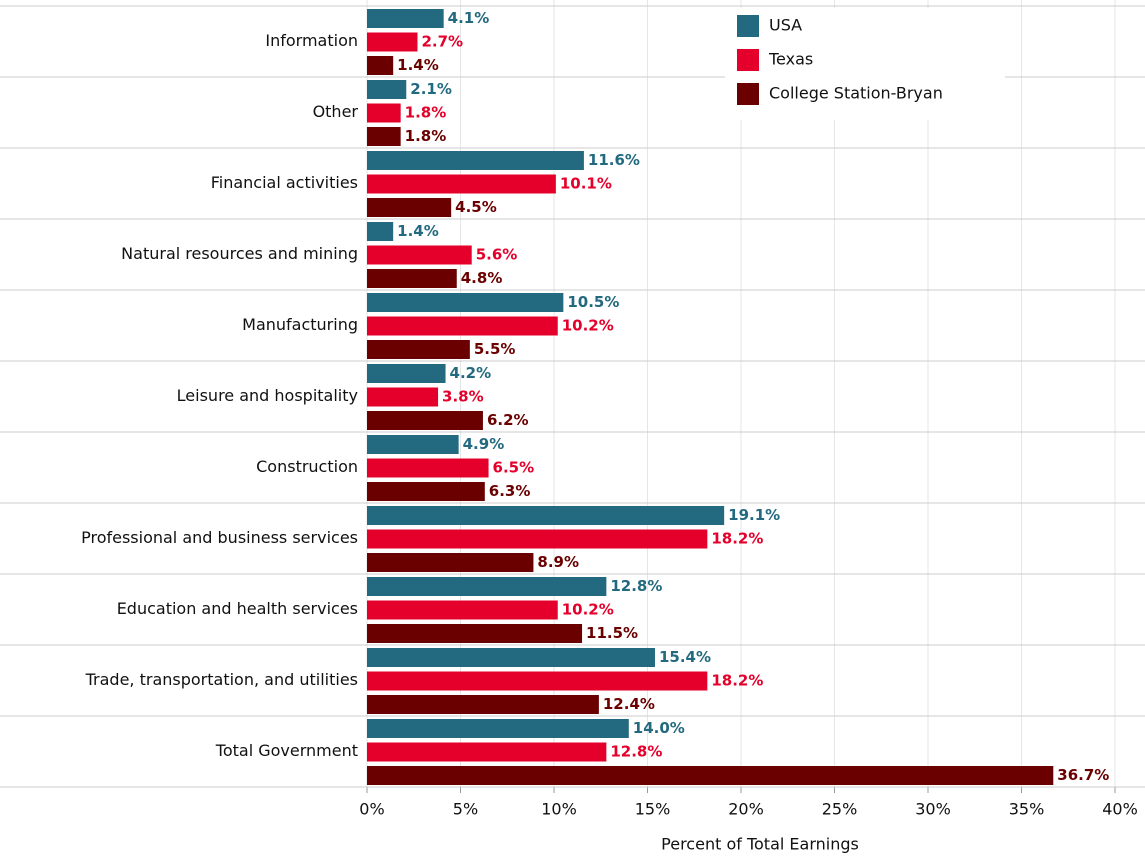  I want to click on value-label: 4.9%, so click(484, 444).